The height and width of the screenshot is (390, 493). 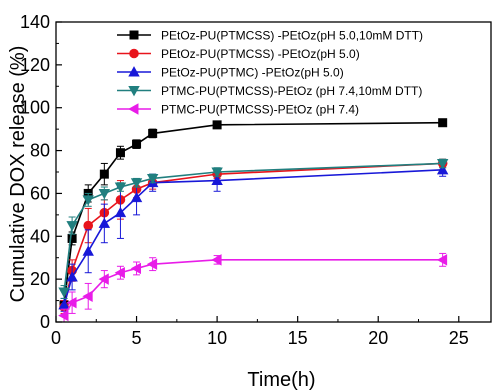 I want to click on legend-item-3: PEtOz-PU(PTMC) -PEtOz(pH 5.0), so click(x=230, y=73).